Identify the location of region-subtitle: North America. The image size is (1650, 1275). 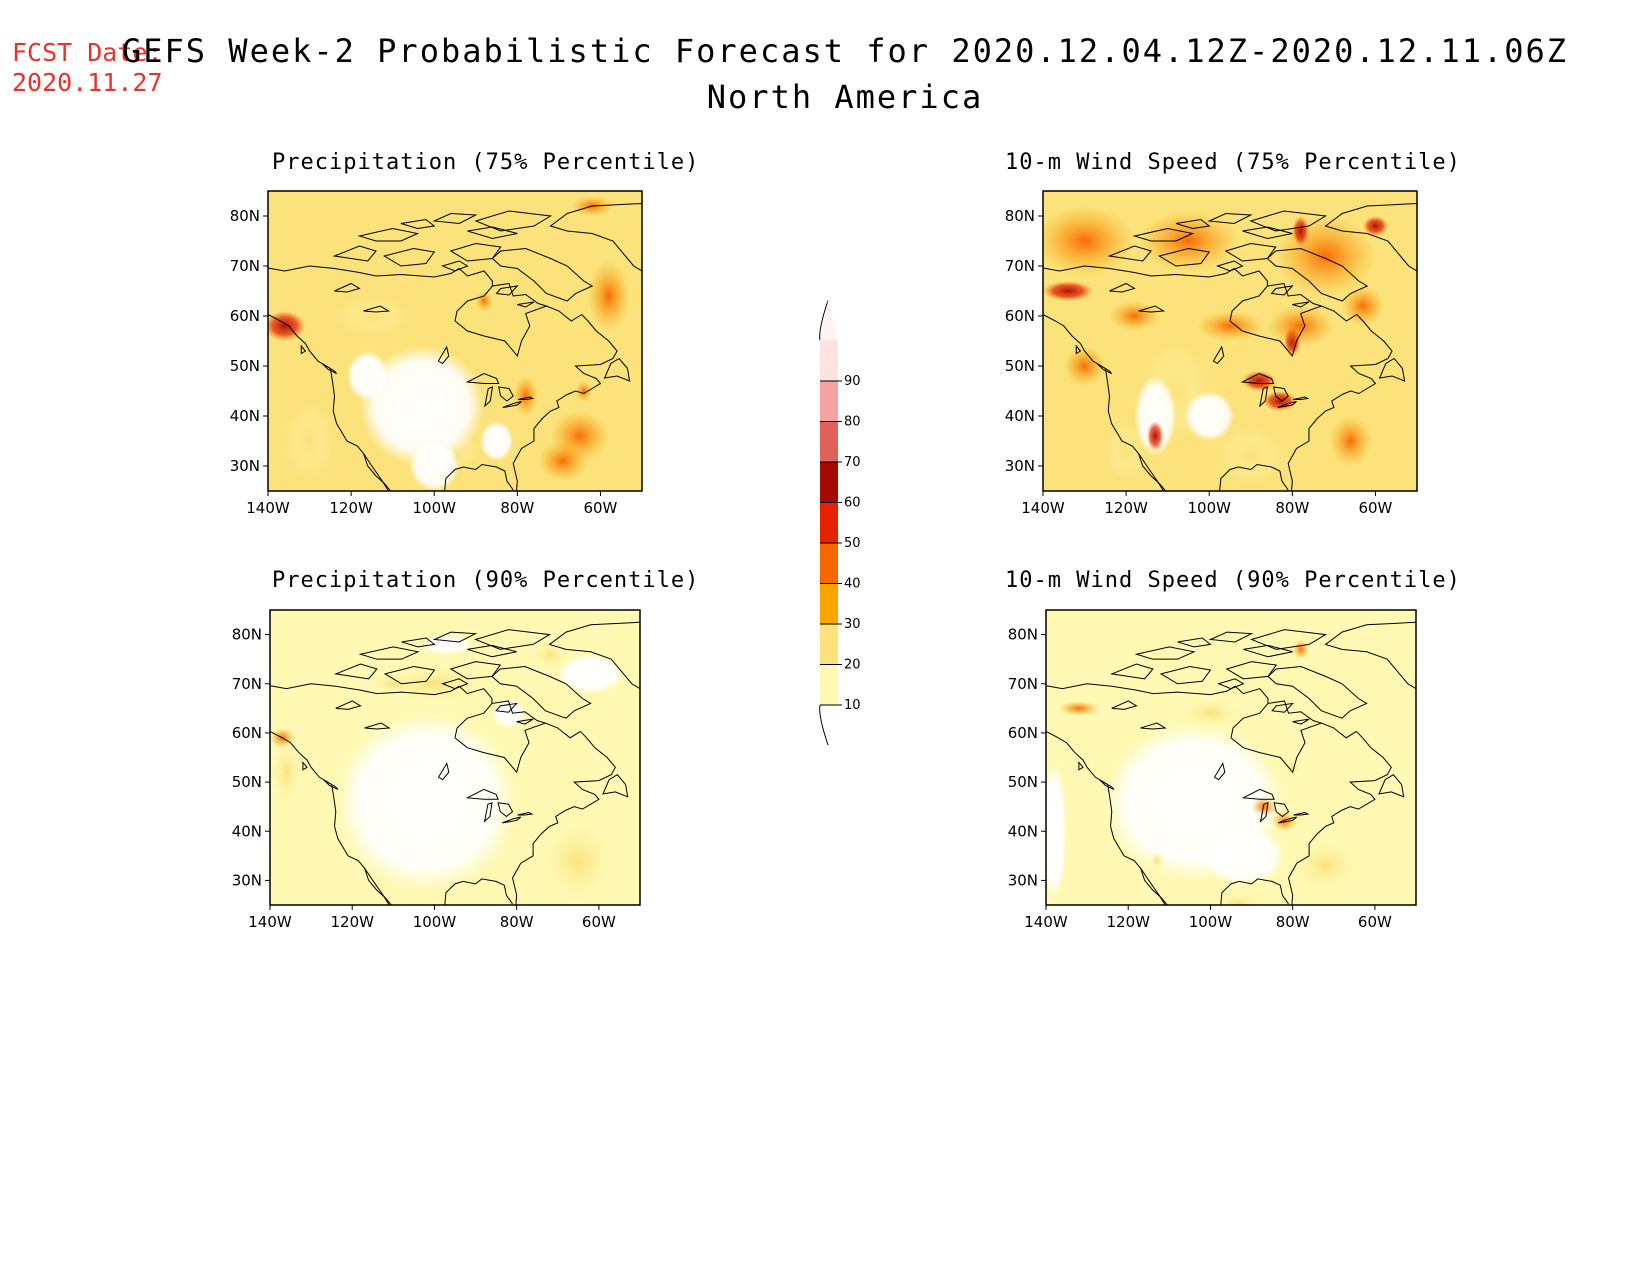
(845, 97).